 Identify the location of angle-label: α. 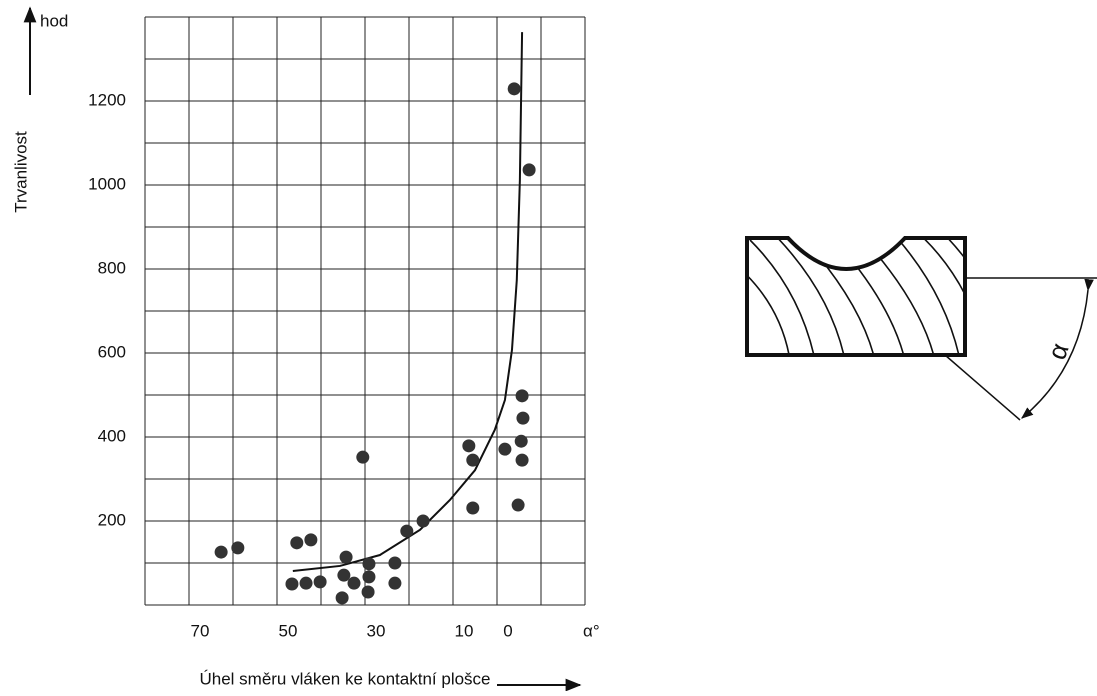
(1057, 351).